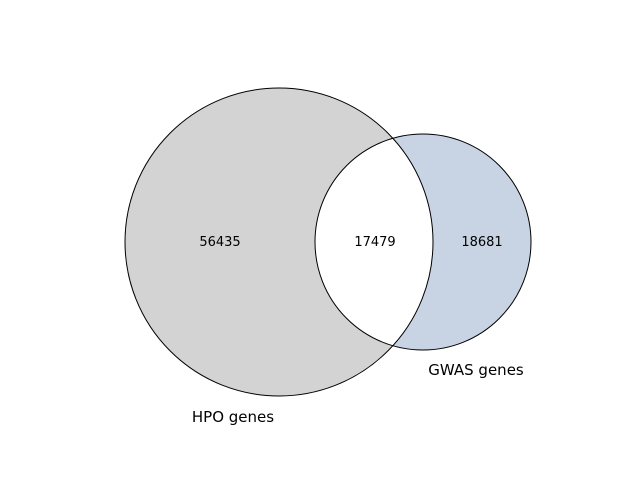  Describe the element at coordinates (481, 242) in the screenshot. I see `gwas-only-count: 18681` at that location.